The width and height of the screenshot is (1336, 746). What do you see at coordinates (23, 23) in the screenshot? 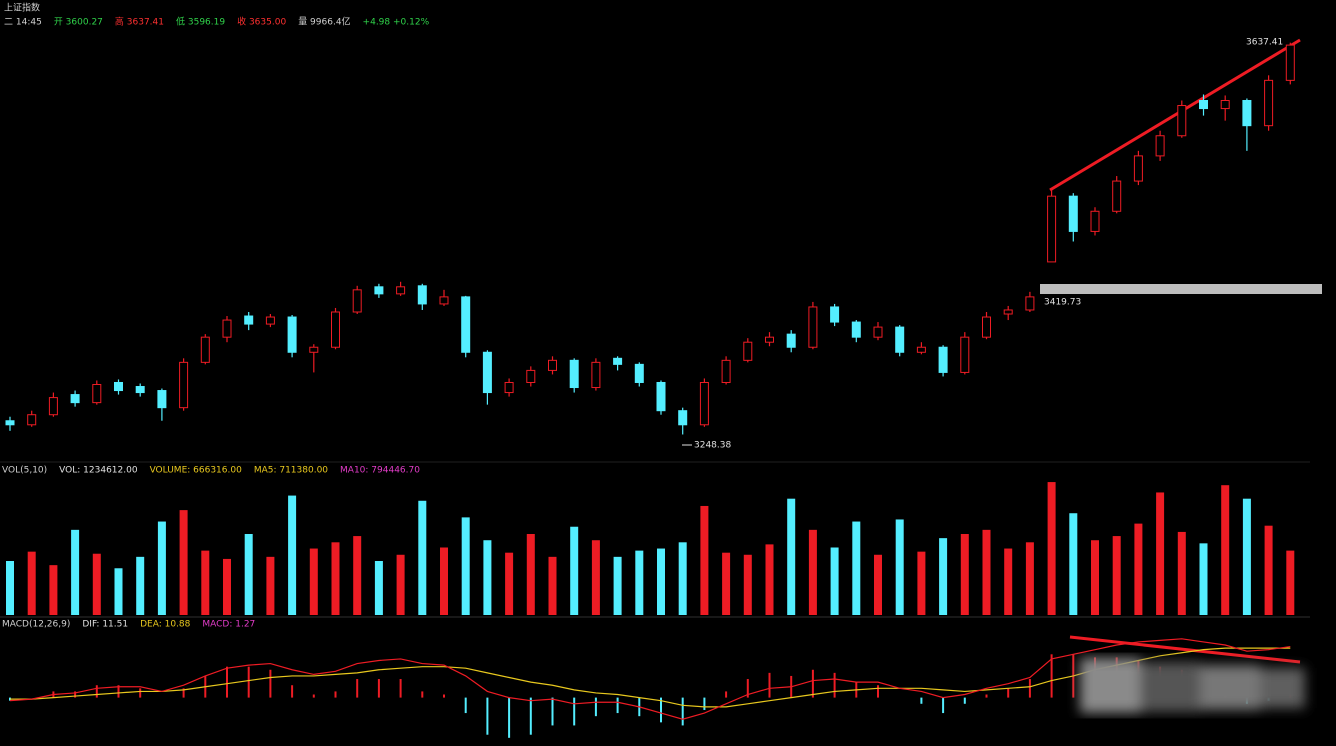
I see `header-field: 二 14:45` at bounding box center [23, 23].